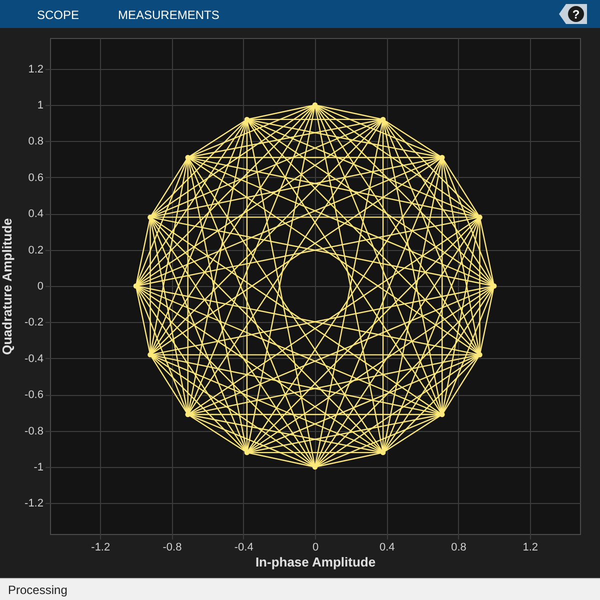 Image resolution: width=600 pixels, height=600 pixels. What do you see at coordinates (387, 548) in the screenshot?
I see `x-tick-label: 0.4` at bounding box center [387, 548].